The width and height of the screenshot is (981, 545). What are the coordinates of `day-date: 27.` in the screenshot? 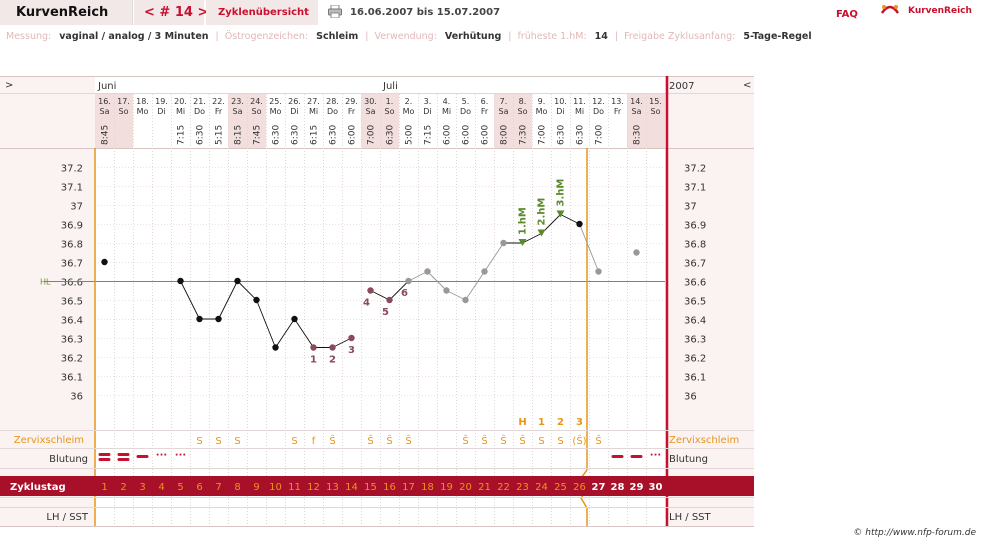 It's located at (313, 101).